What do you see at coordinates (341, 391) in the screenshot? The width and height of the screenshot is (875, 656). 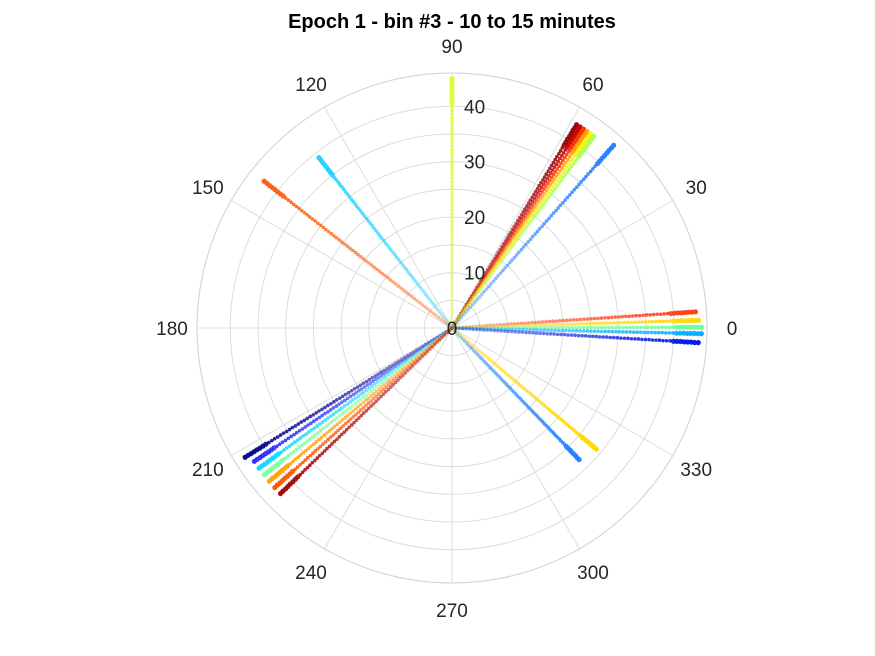 I see `angle-gridline` at bounding box center [341, 391].